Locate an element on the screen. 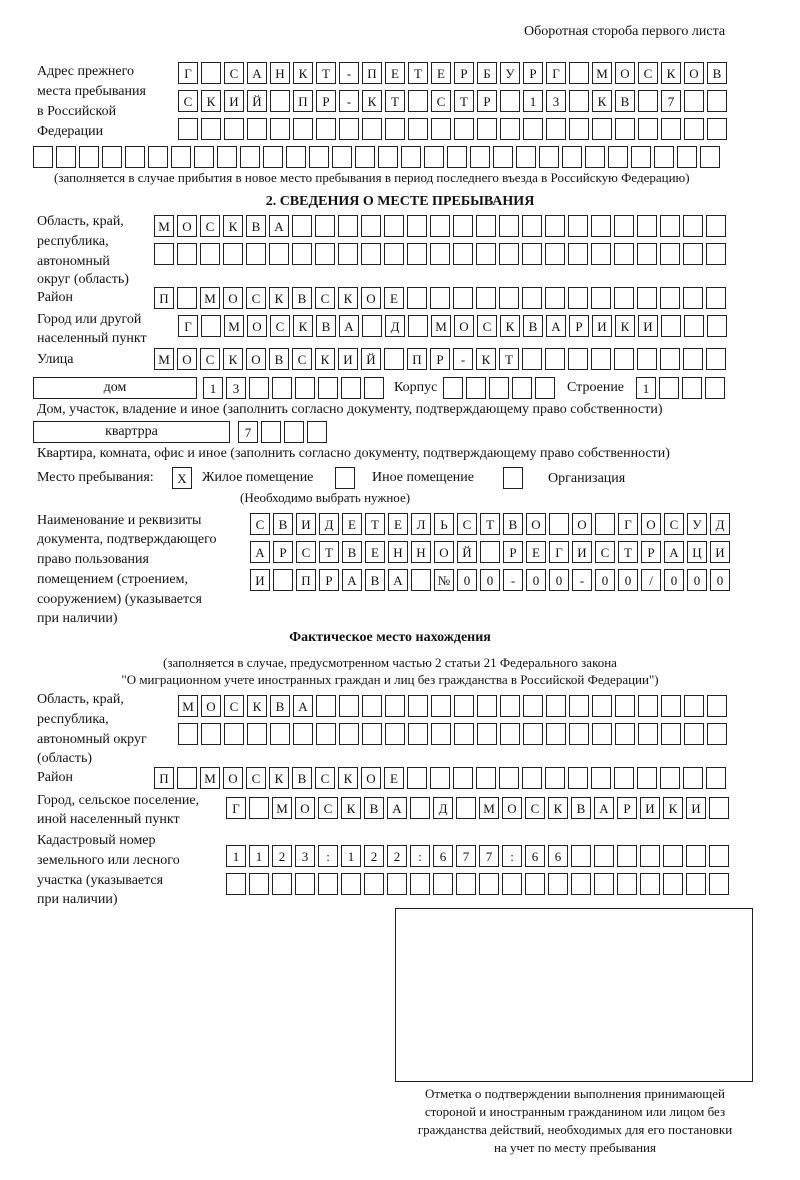 This screenshot has width=800, height=1180. char-cell: 0 is located at coordinates (559, 580).